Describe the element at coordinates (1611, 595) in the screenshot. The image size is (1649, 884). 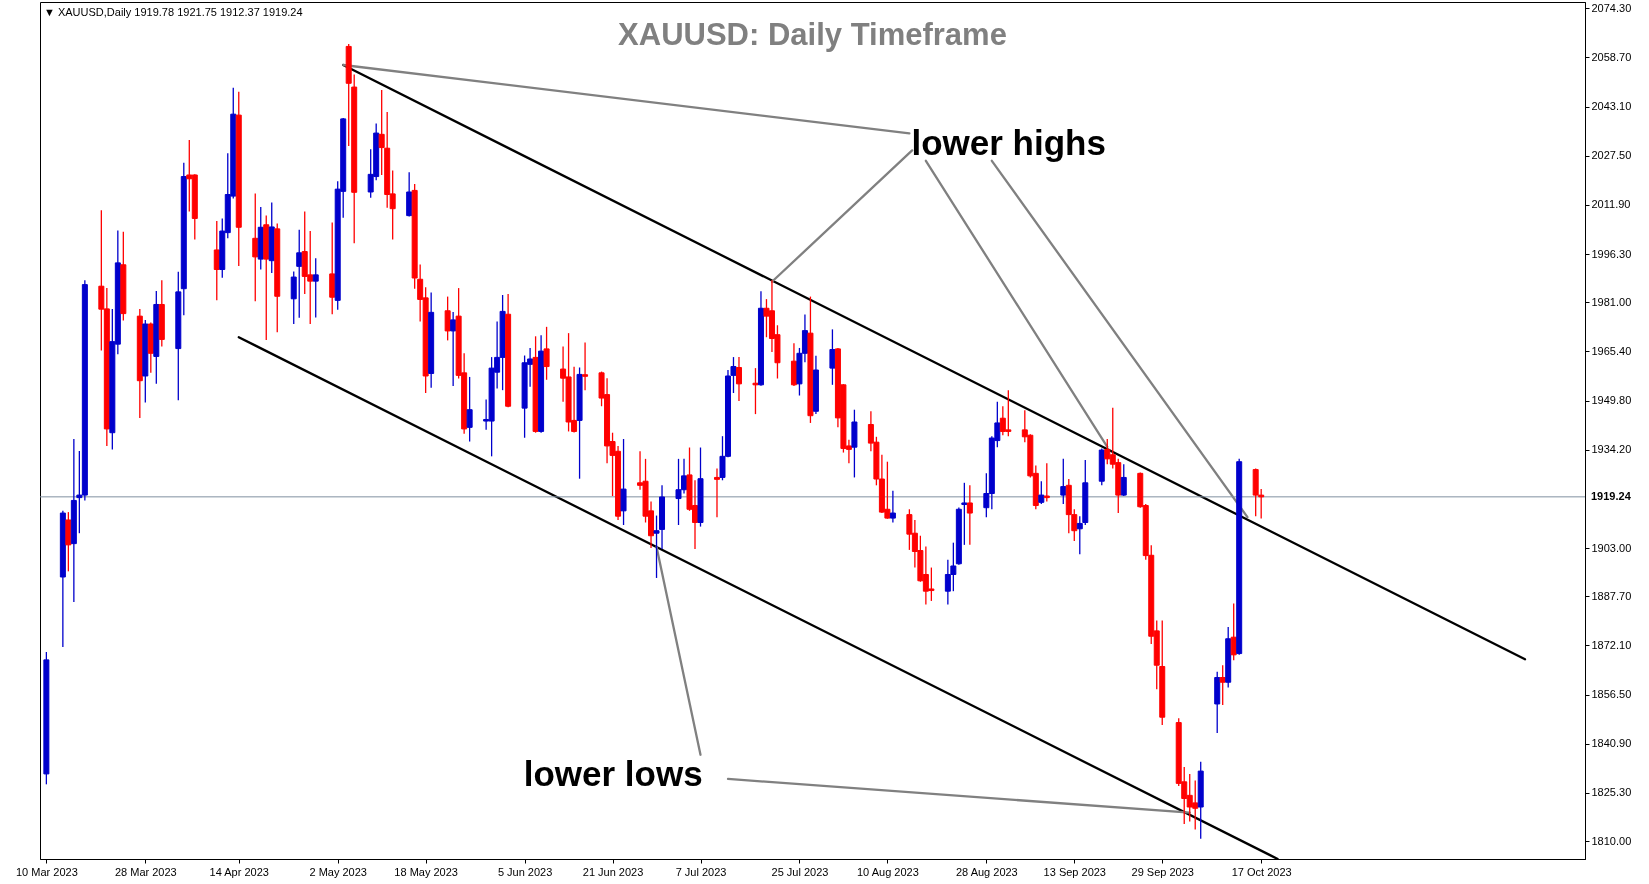
I see `y-tick-label: 1887.70` at that location.